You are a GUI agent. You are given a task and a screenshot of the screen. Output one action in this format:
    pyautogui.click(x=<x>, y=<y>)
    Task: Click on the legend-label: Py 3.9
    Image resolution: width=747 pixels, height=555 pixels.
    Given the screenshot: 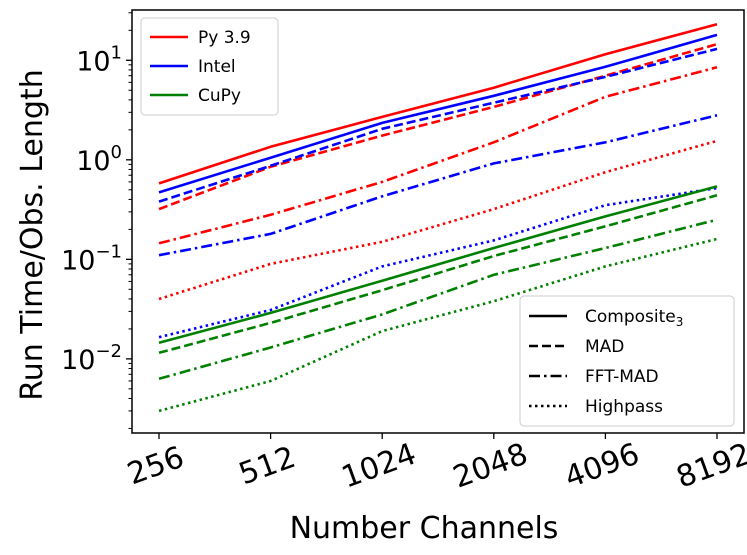 What is the action you would take?
    pyautogui.click(x=224, y=38)
    